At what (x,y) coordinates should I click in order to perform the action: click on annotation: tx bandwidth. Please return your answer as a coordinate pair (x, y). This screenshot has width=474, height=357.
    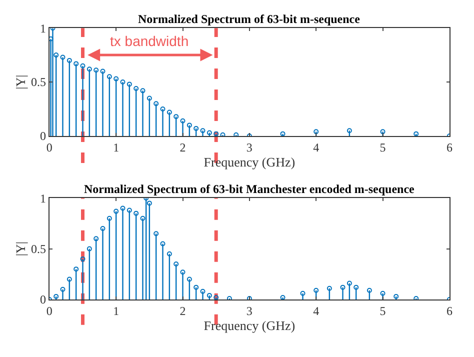
    Looking at the image, I should click on (149, 41).